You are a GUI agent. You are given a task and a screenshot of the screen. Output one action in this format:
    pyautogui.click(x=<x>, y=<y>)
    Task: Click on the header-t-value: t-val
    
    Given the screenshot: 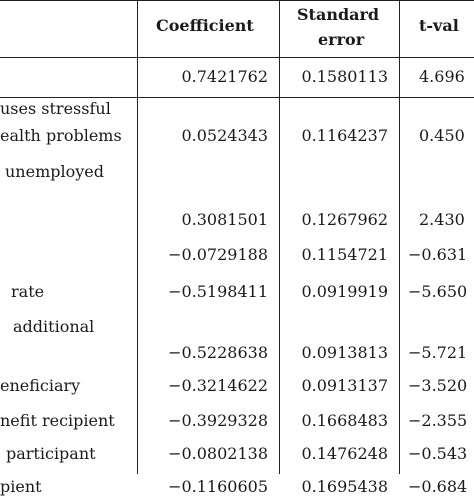 What is the action you would take?
    pyautogui.click(x=439, y=25)
    